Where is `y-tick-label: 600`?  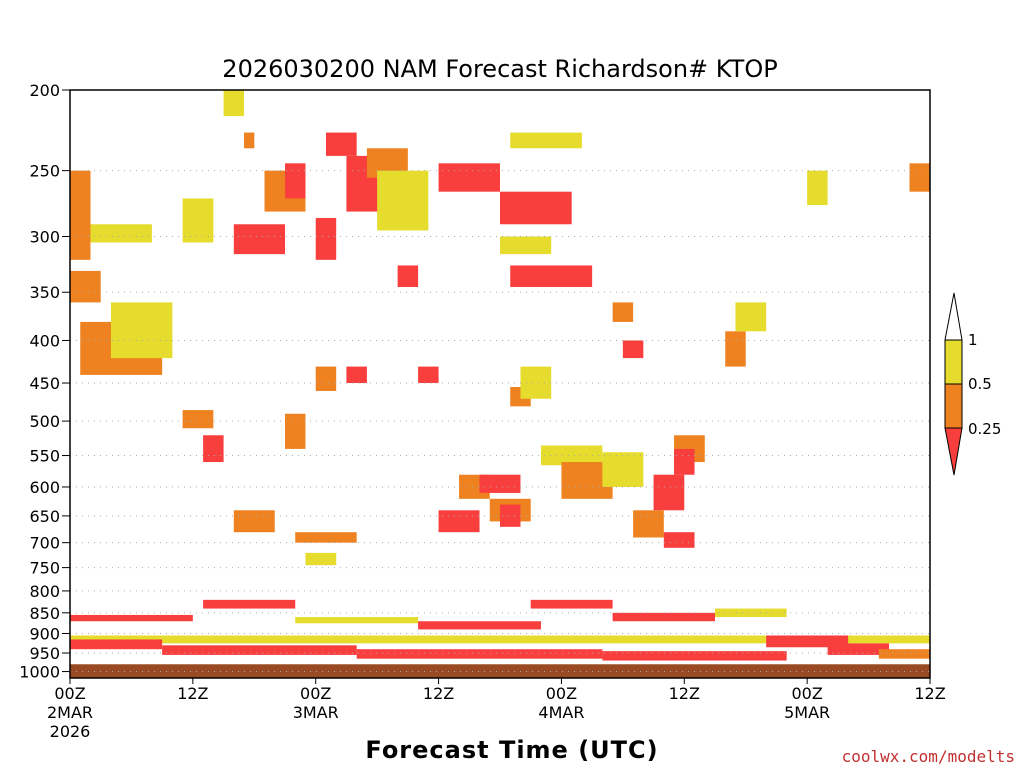 y-tick-label: 600 is located at coordinates (44, 487).